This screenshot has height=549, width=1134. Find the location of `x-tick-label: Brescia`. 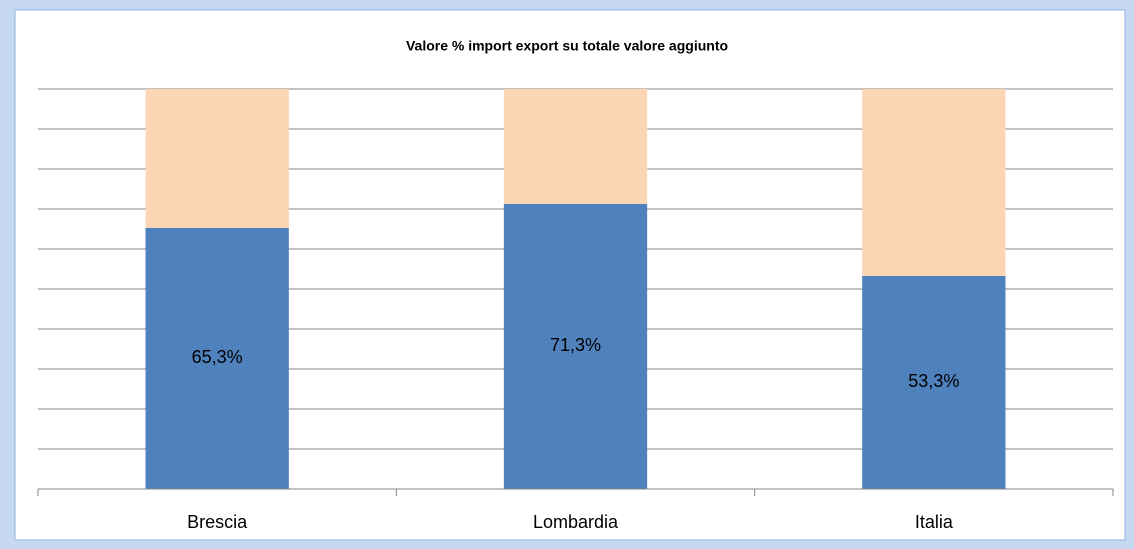

x-tick-label: Brescia is located at coordinates (217, 522).